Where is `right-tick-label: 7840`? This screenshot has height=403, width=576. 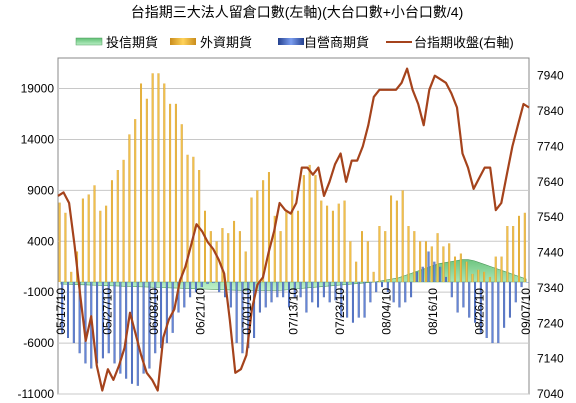 right-tick-label: 7840 is located at coordinates (550, 111).